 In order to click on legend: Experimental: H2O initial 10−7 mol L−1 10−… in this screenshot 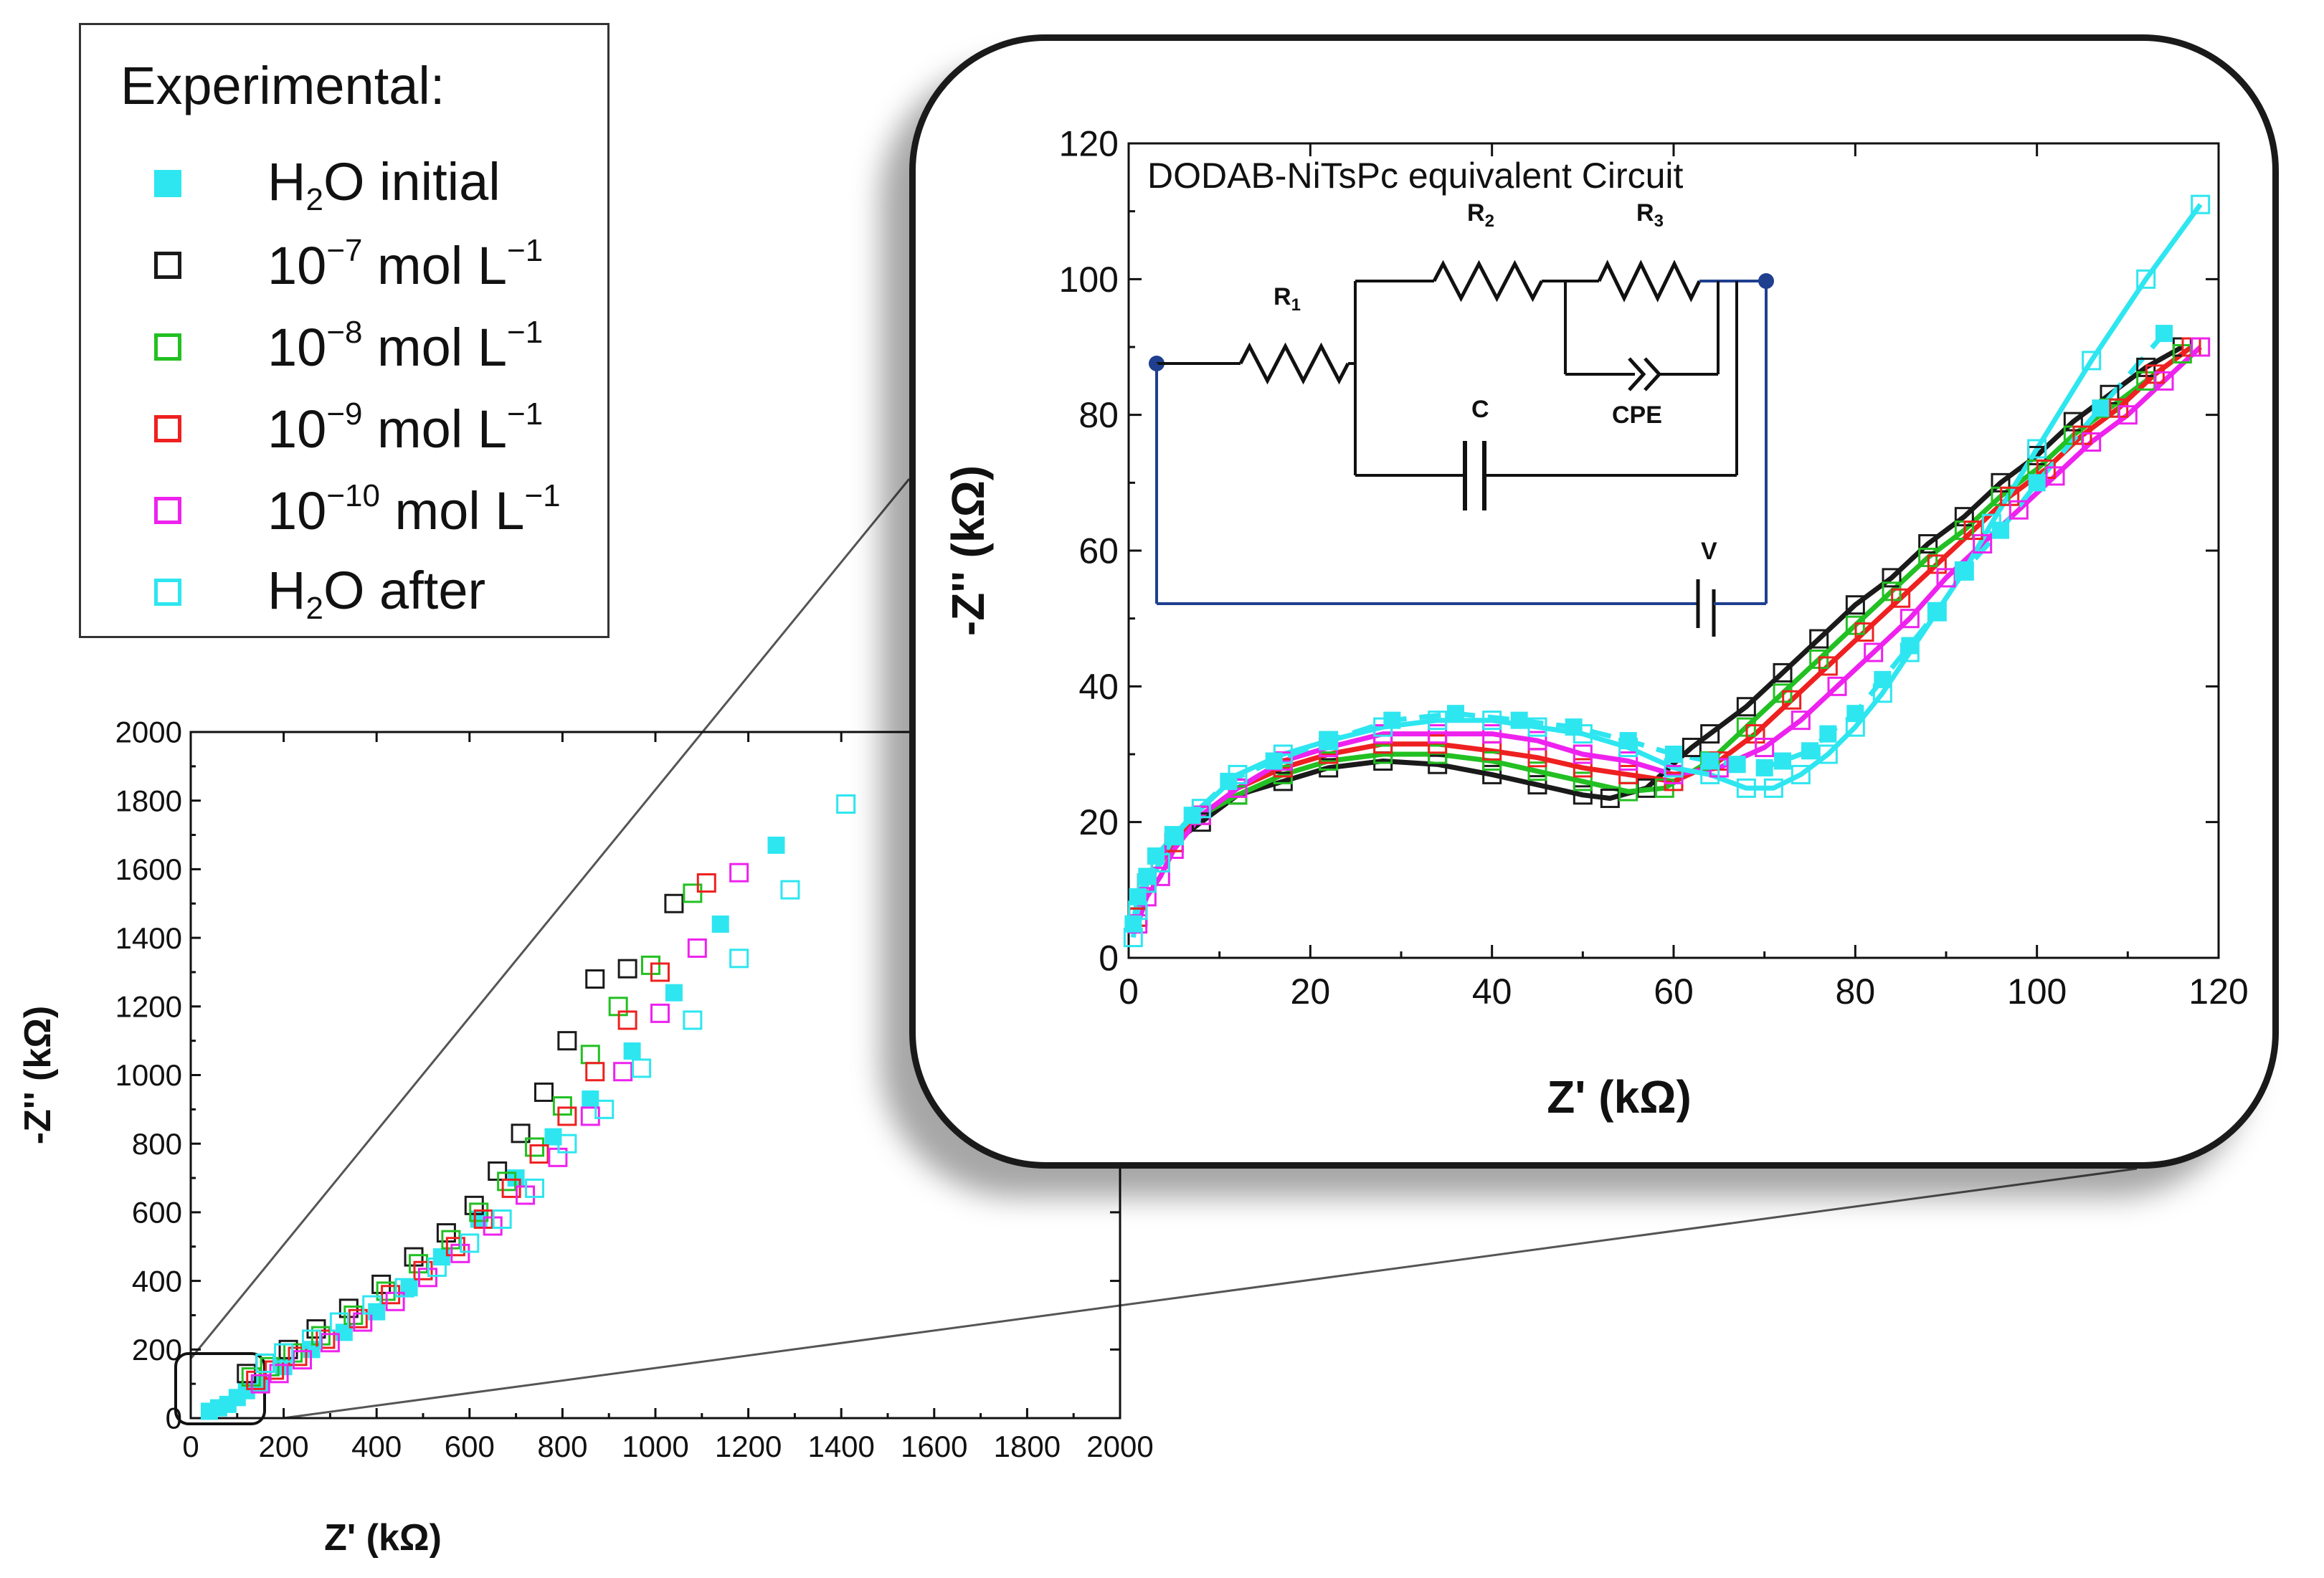, I will do `click(344, 330)`.